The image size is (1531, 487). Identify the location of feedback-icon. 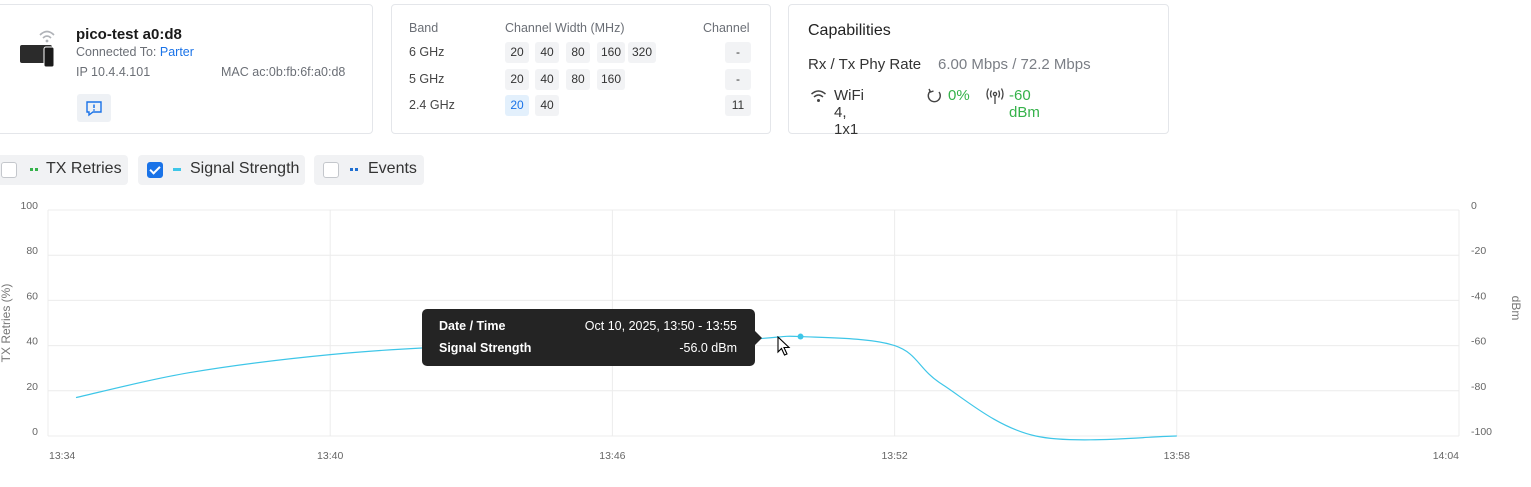
(94, 109).